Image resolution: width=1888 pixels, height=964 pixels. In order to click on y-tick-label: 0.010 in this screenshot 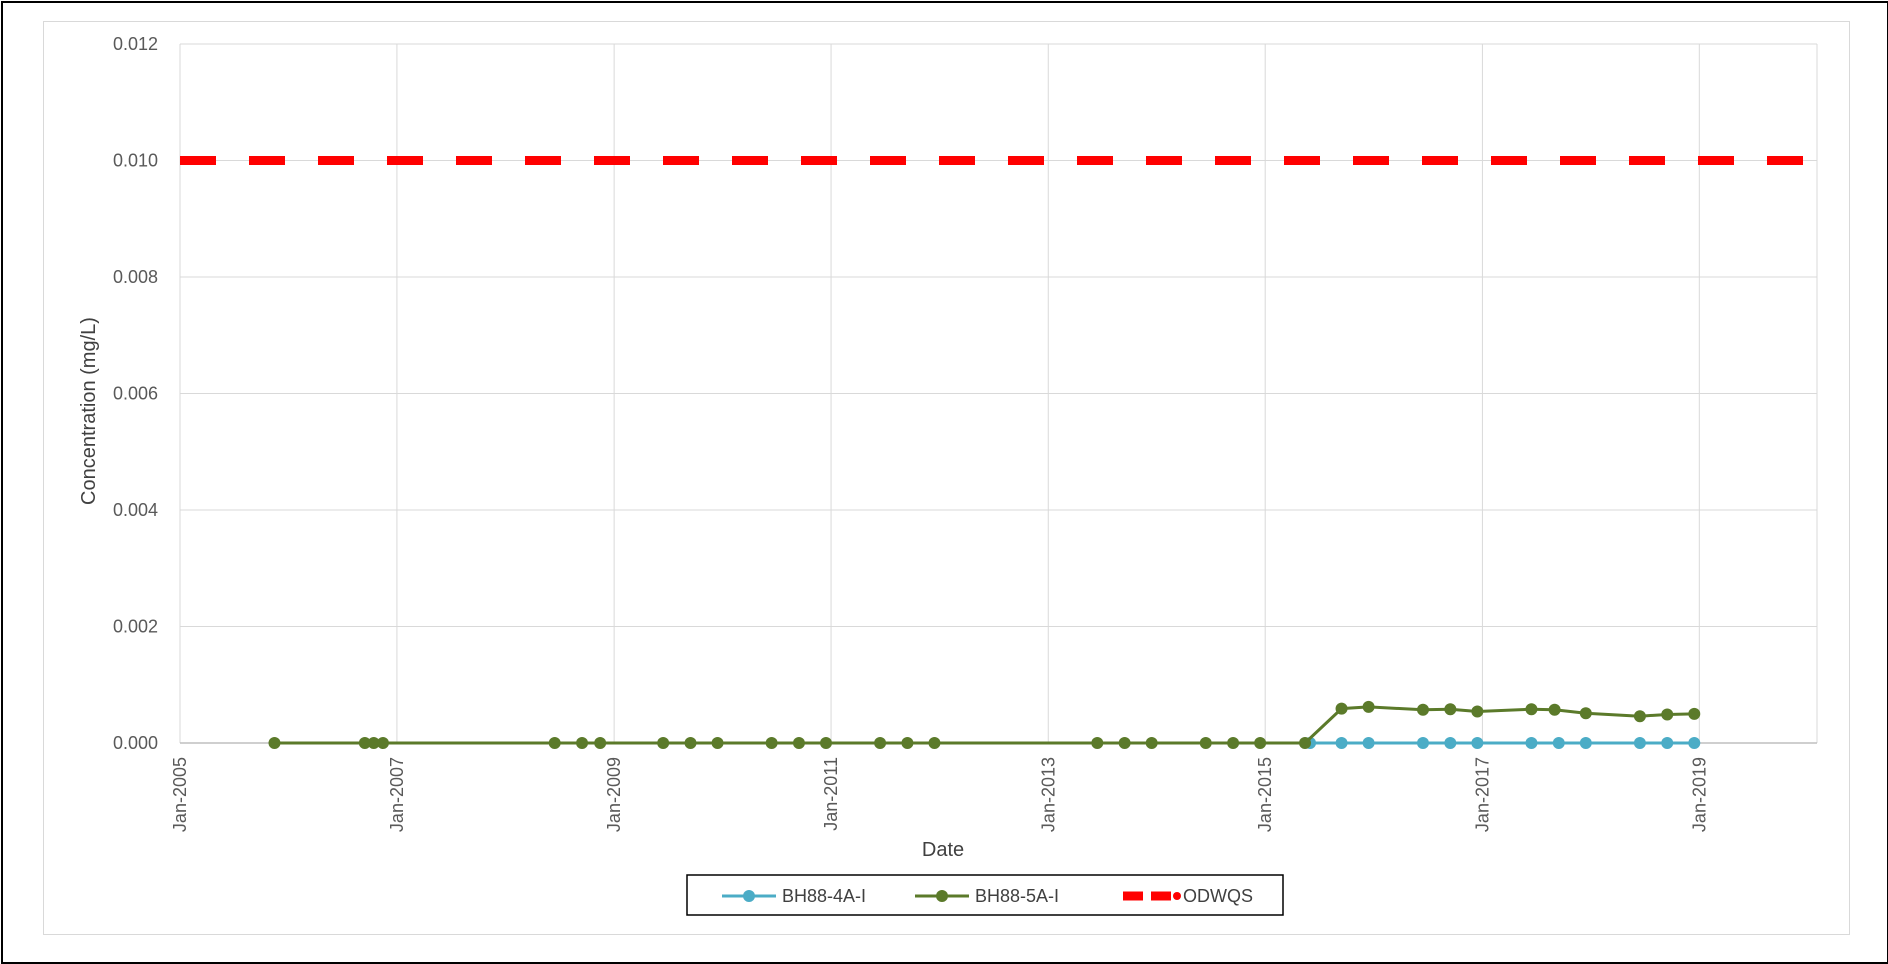, I will do `click(135, 161)`.